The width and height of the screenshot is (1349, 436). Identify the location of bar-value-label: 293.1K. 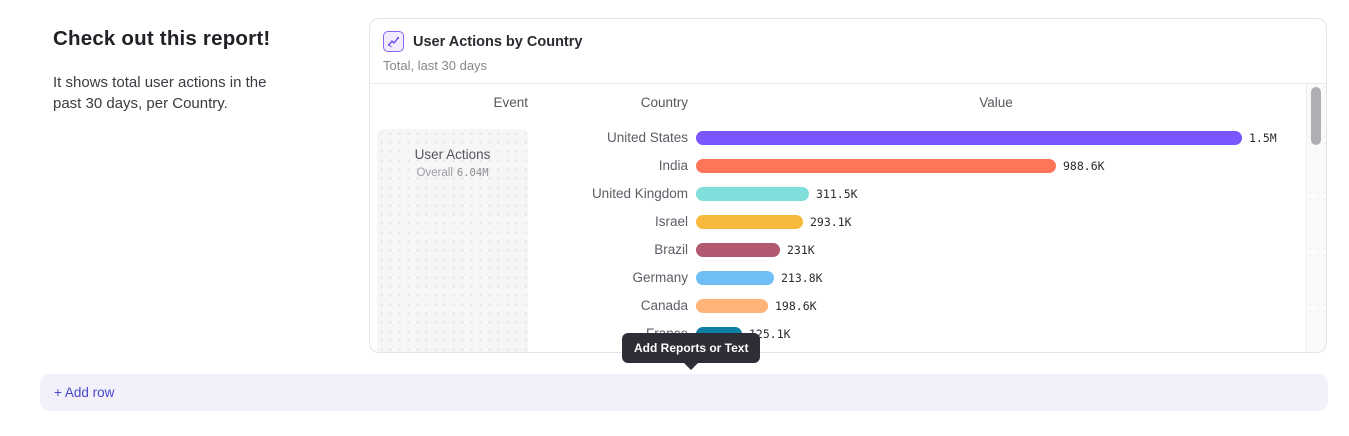
(831, 222).